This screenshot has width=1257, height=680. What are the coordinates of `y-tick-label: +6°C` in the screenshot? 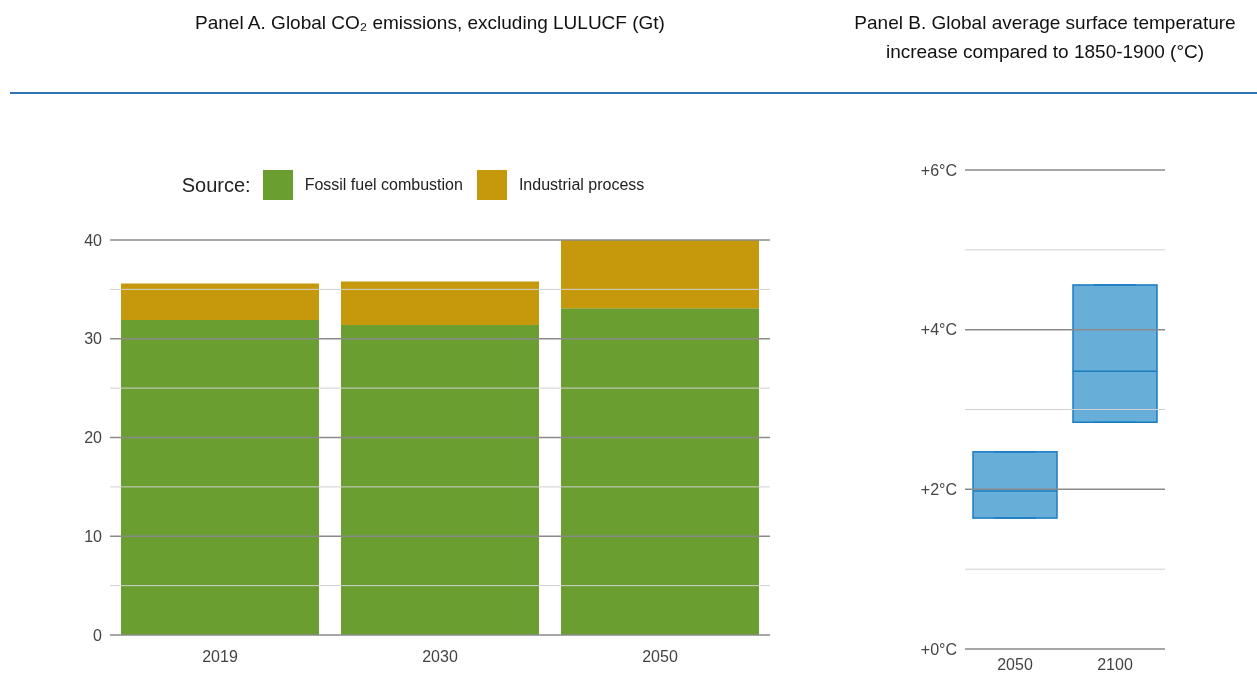 It's located at (938, 170).